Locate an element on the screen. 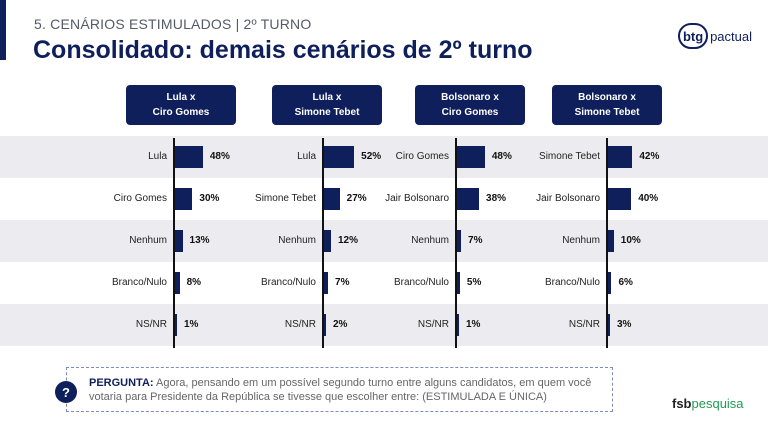 The width and height of the screenshot is (768, 429). value-label: 27% is located at coordinates (356, 198).